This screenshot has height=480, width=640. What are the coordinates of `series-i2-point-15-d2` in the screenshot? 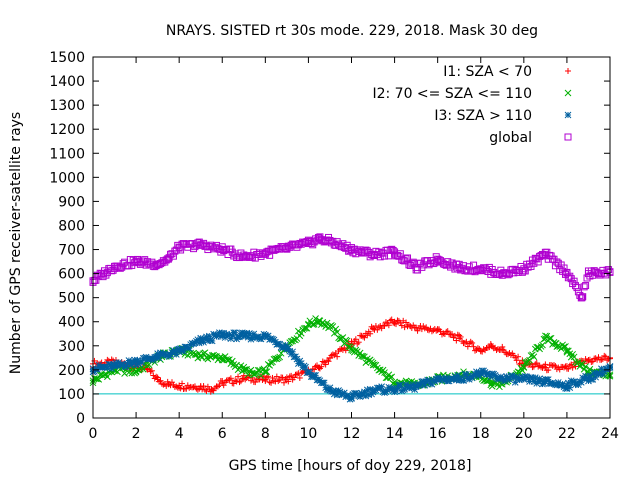 It's located at (373, 365).